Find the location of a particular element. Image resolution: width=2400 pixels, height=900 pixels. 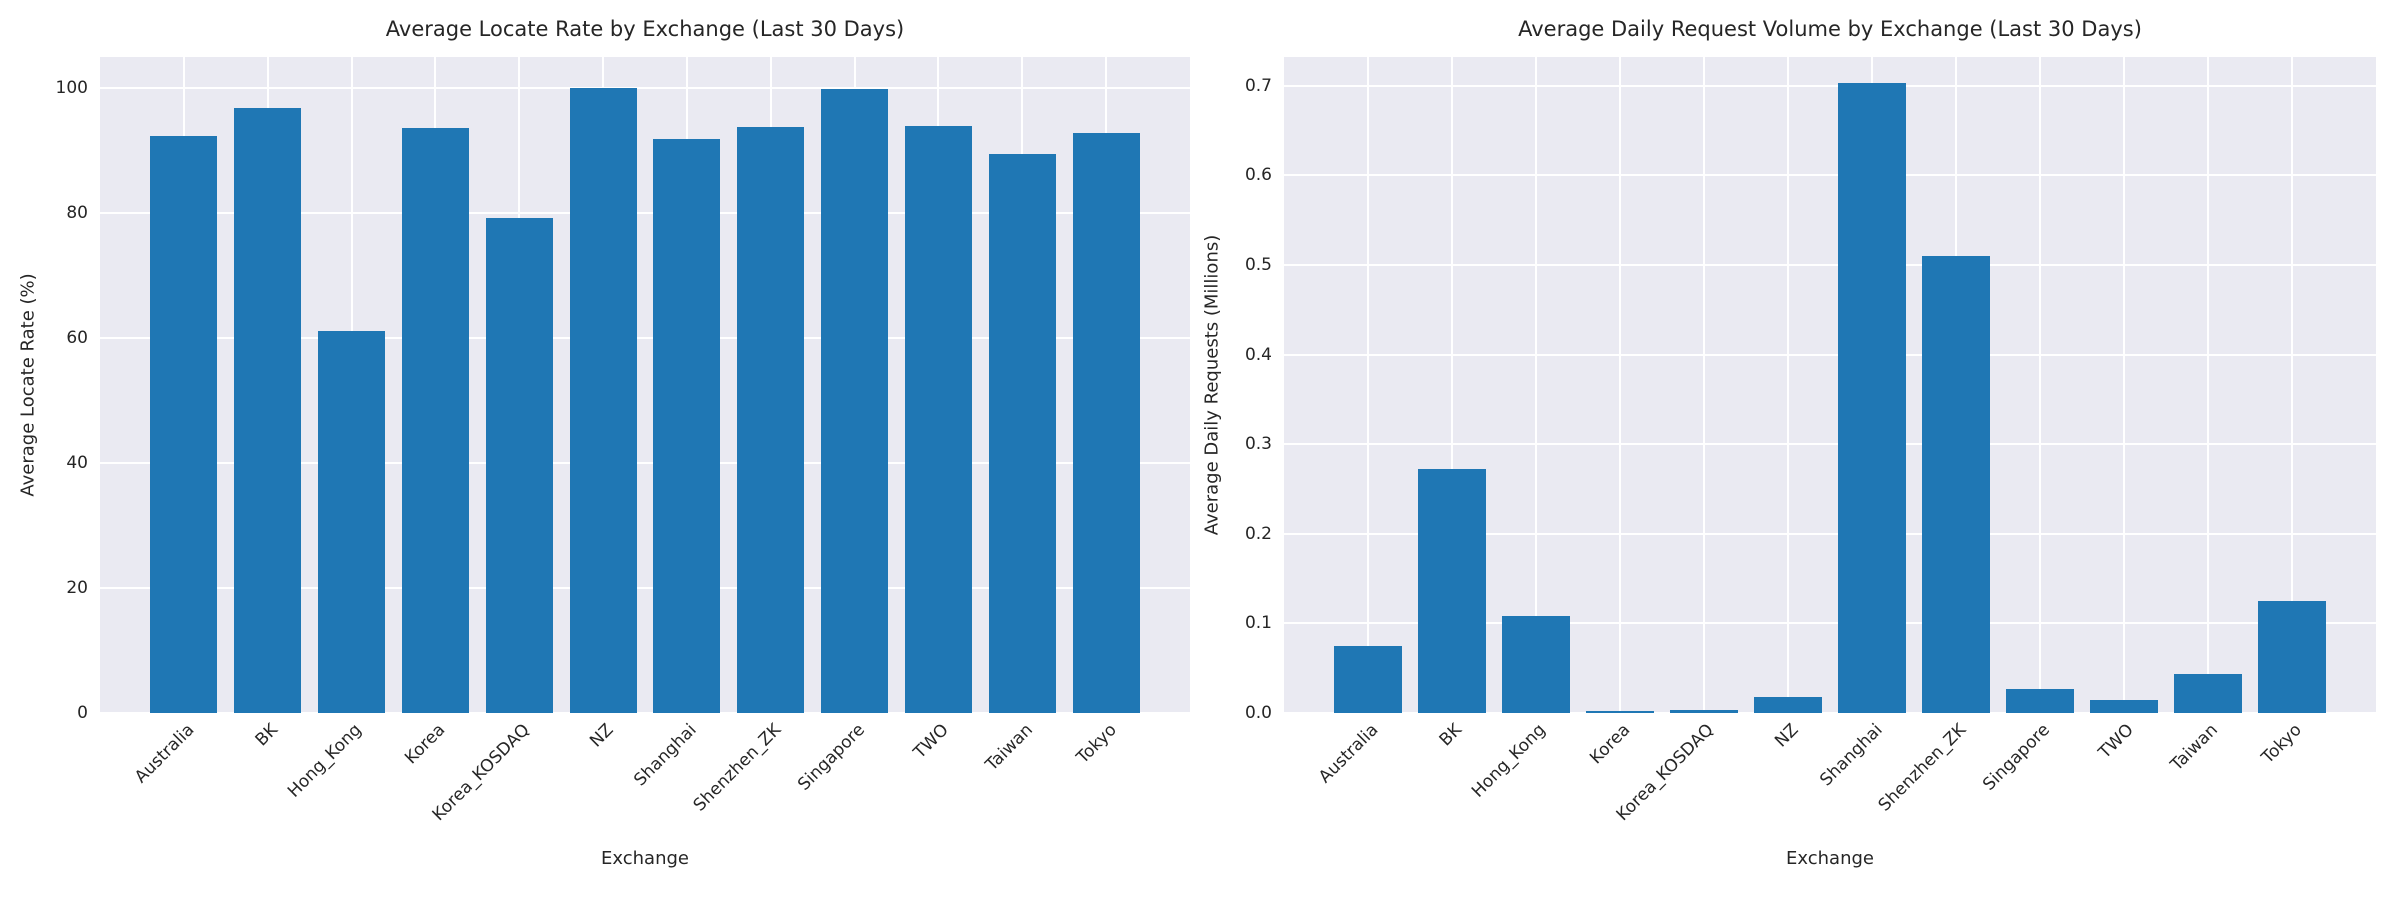

y-tick-label: 0.2 is located at coordinates (1258, 533).